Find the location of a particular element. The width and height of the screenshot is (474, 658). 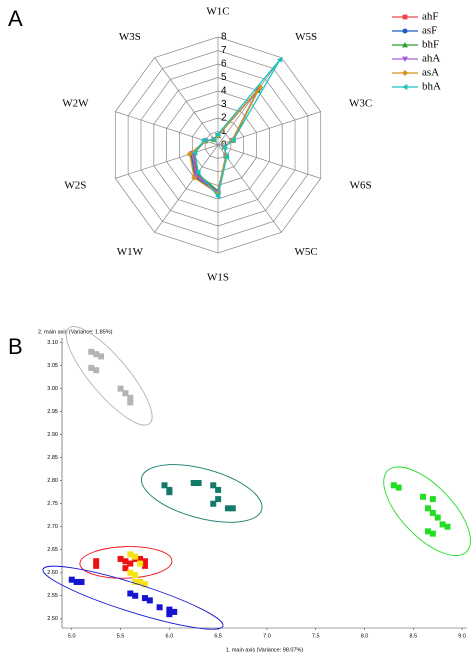

x-tick-label: 5.0 is located at coordinates (72, 636).